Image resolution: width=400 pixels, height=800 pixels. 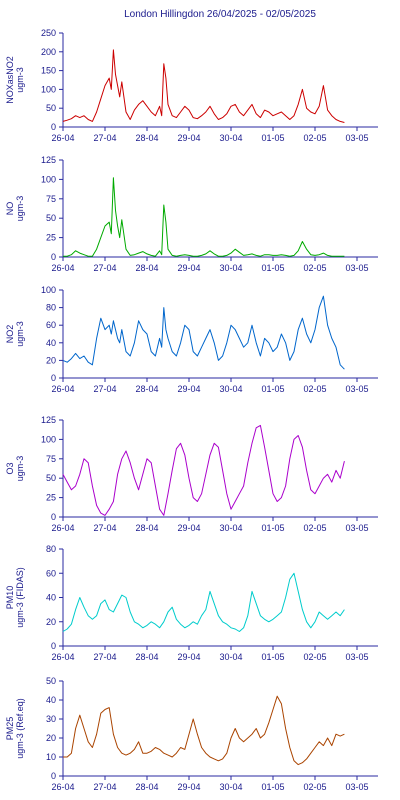 What do you see at coordinates (10, 334) in the screenshot?
I see `y-axis-label: NO2` at bounding box center [10, 334].